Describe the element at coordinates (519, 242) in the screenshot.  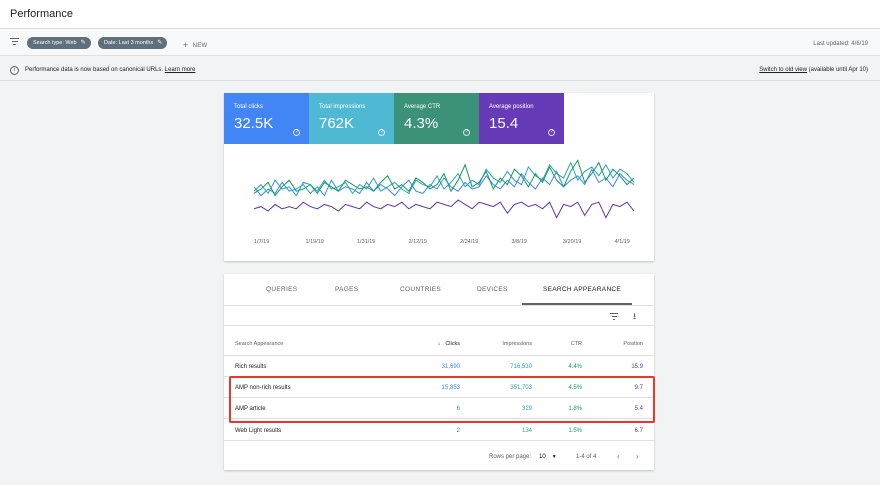
I see `x-tick-label: 3/8/19` at that location.